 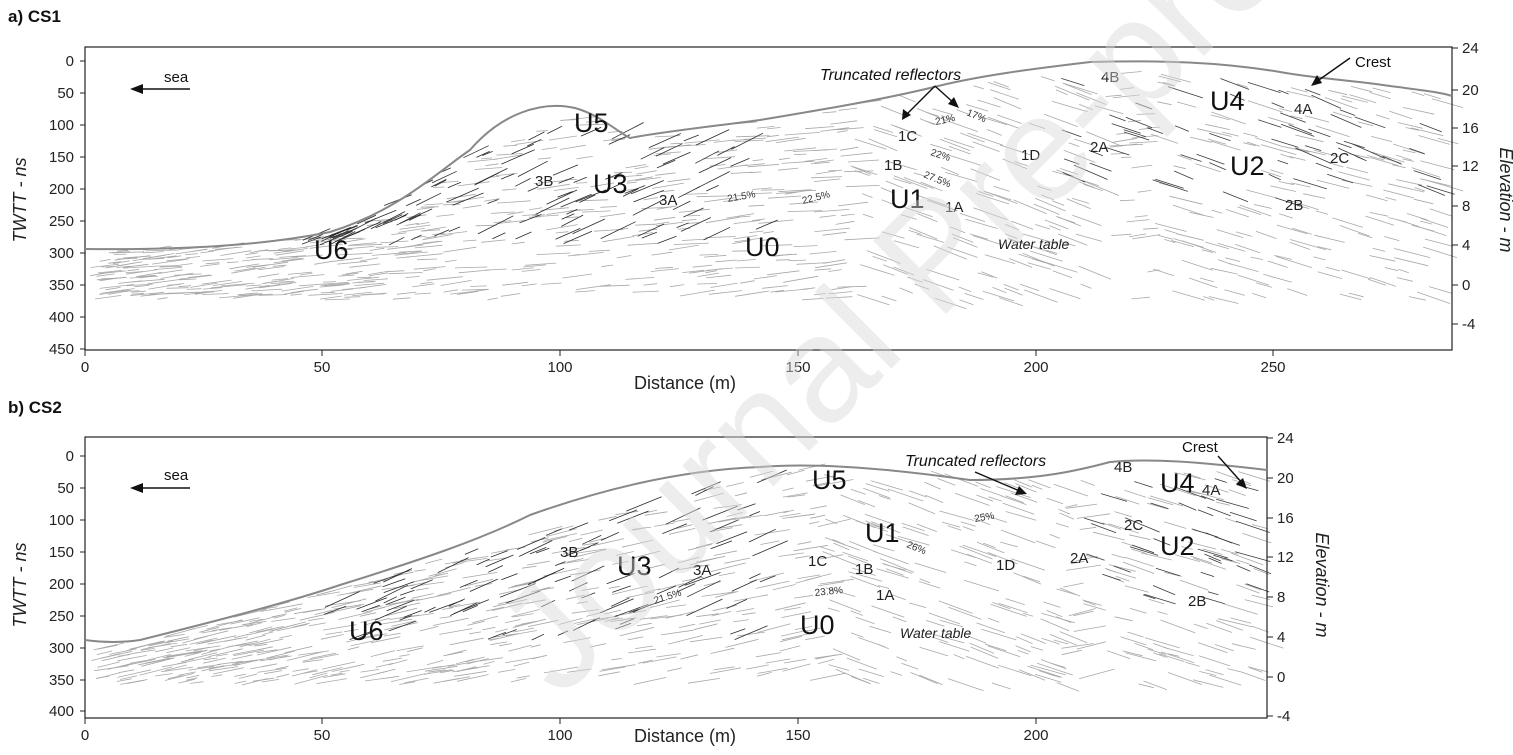 I want to click on panel-a-y-left-axis: 0 50 100 150 200 250 300 350 400 450, so click(x=67, y=205).